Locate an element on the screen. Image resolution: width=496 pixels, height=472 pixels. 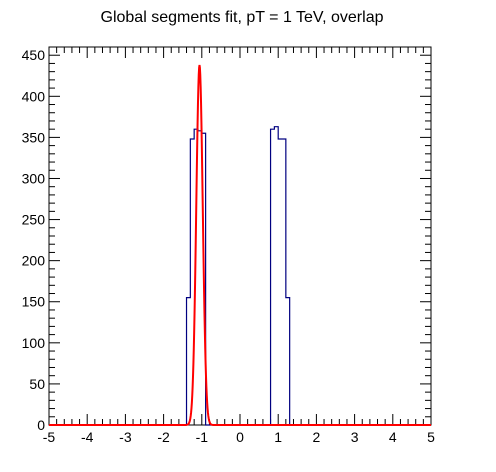
x-tick-label: 3 is located at coordinates (355, 437).